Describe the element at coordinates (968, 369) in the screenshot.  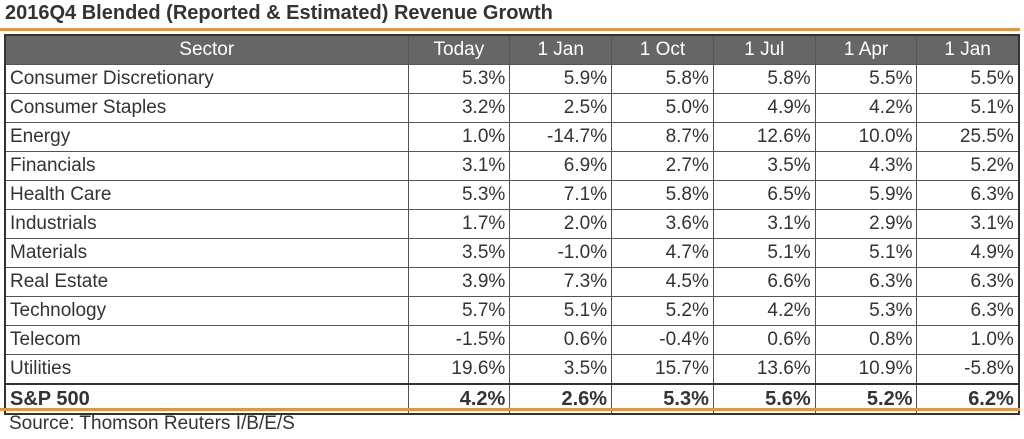
I see `value-cell: -5.8%` at that location.